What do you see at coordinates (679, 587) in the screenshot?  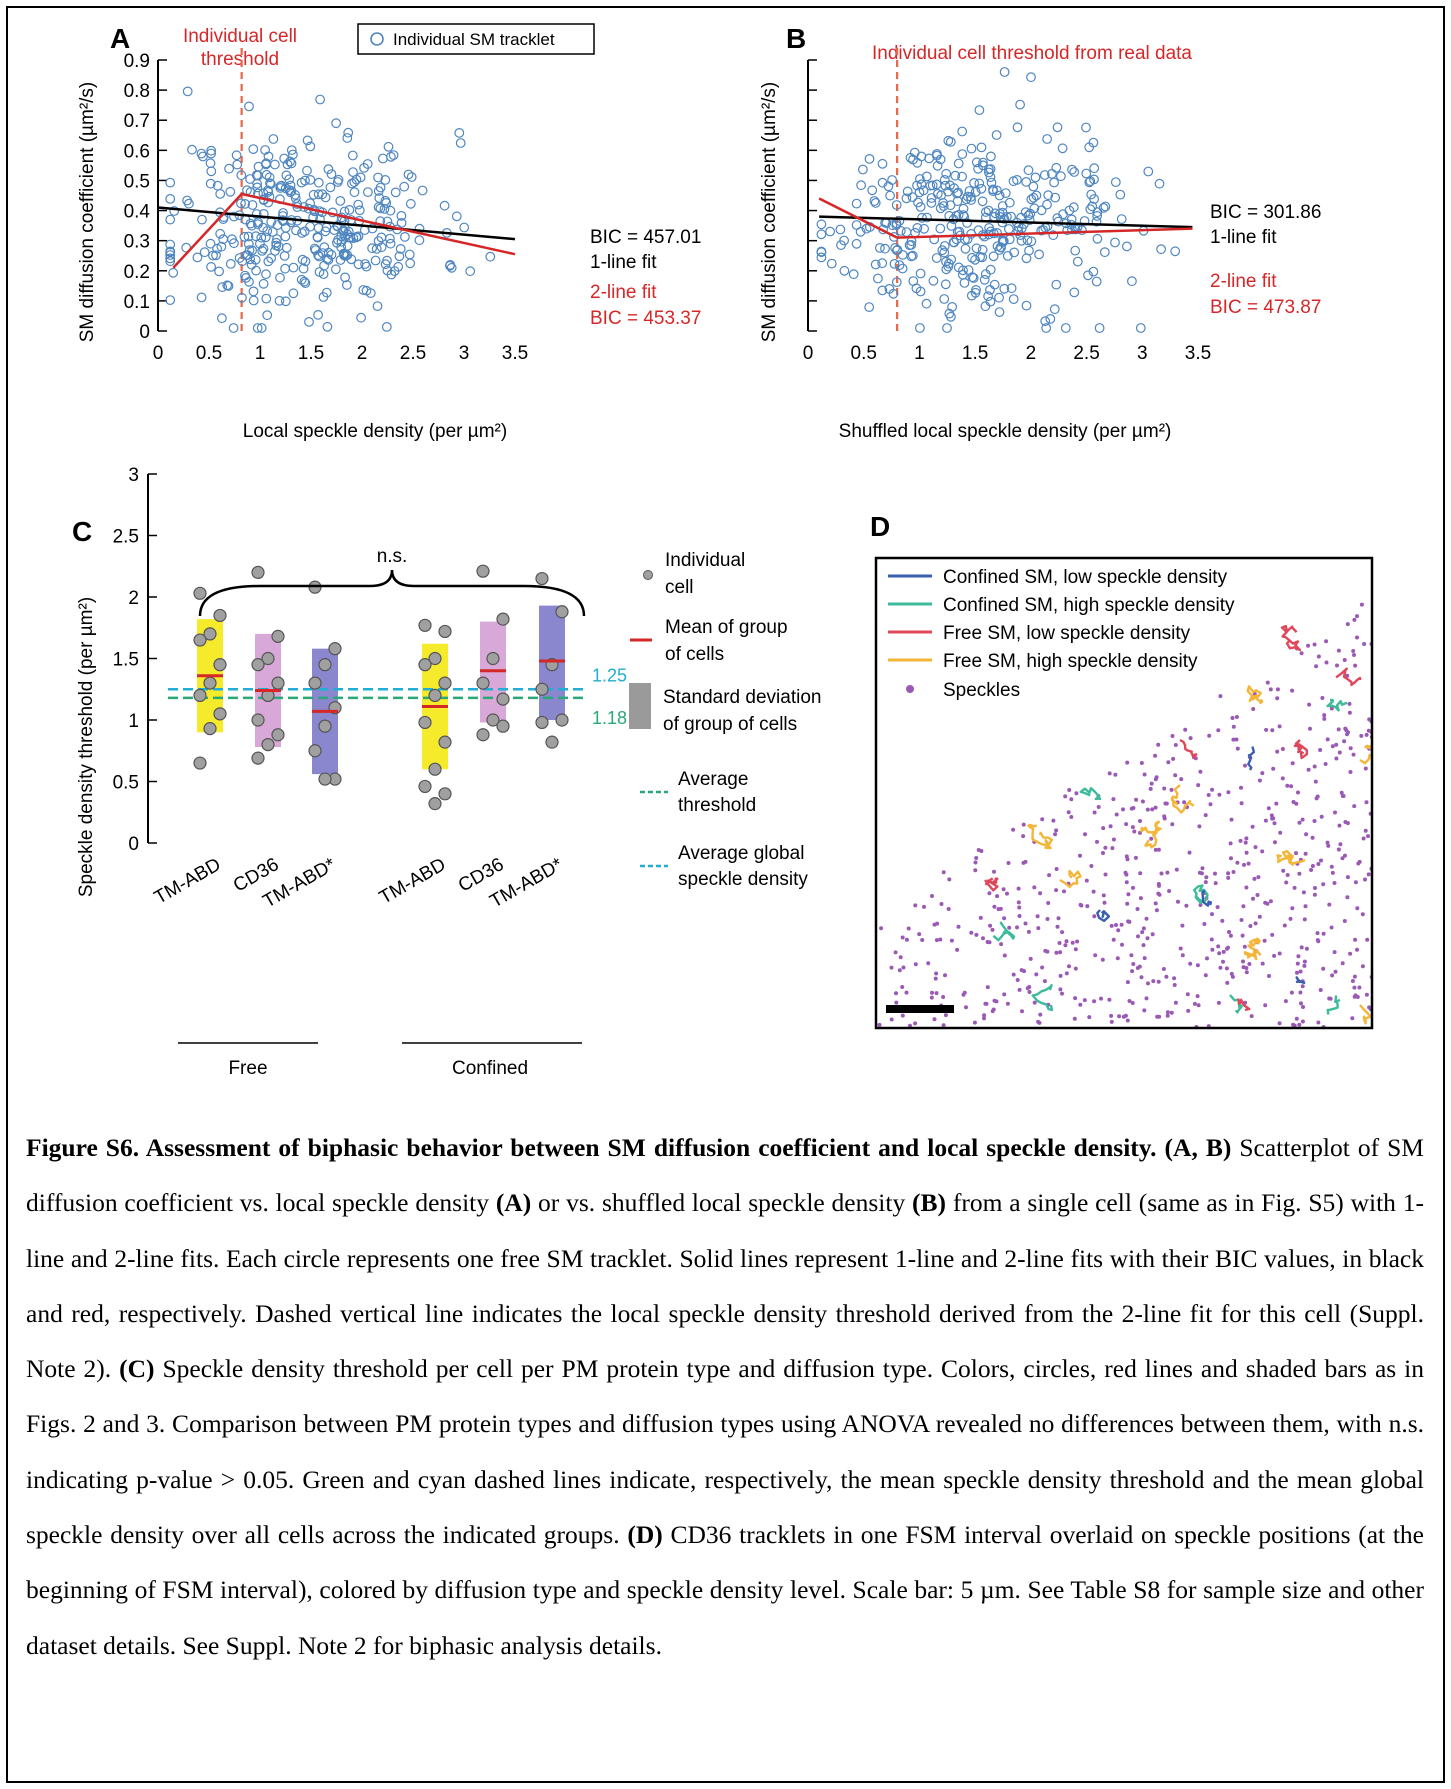 I see `panel-c-legend-cell-2: cell` at bounding box center [679, 587].